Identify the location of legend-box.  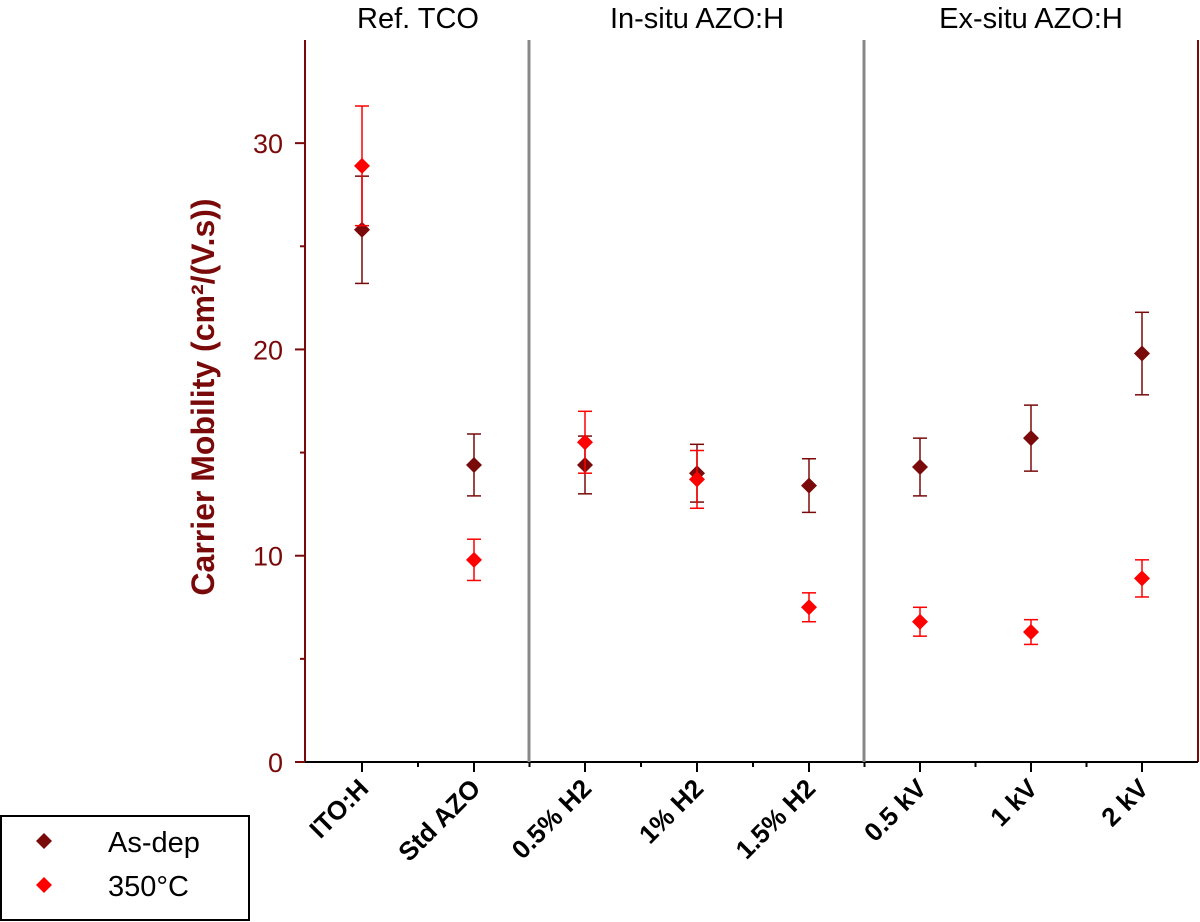
(125, 868).